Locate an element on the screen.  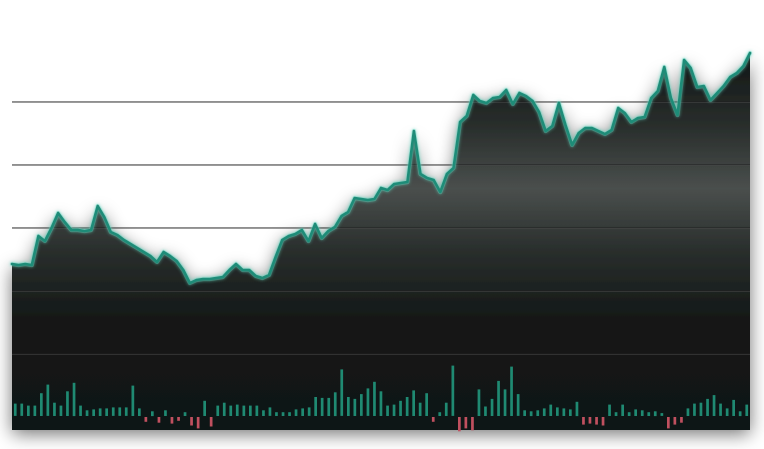
volume-bars is located at coordinates (381, 398).